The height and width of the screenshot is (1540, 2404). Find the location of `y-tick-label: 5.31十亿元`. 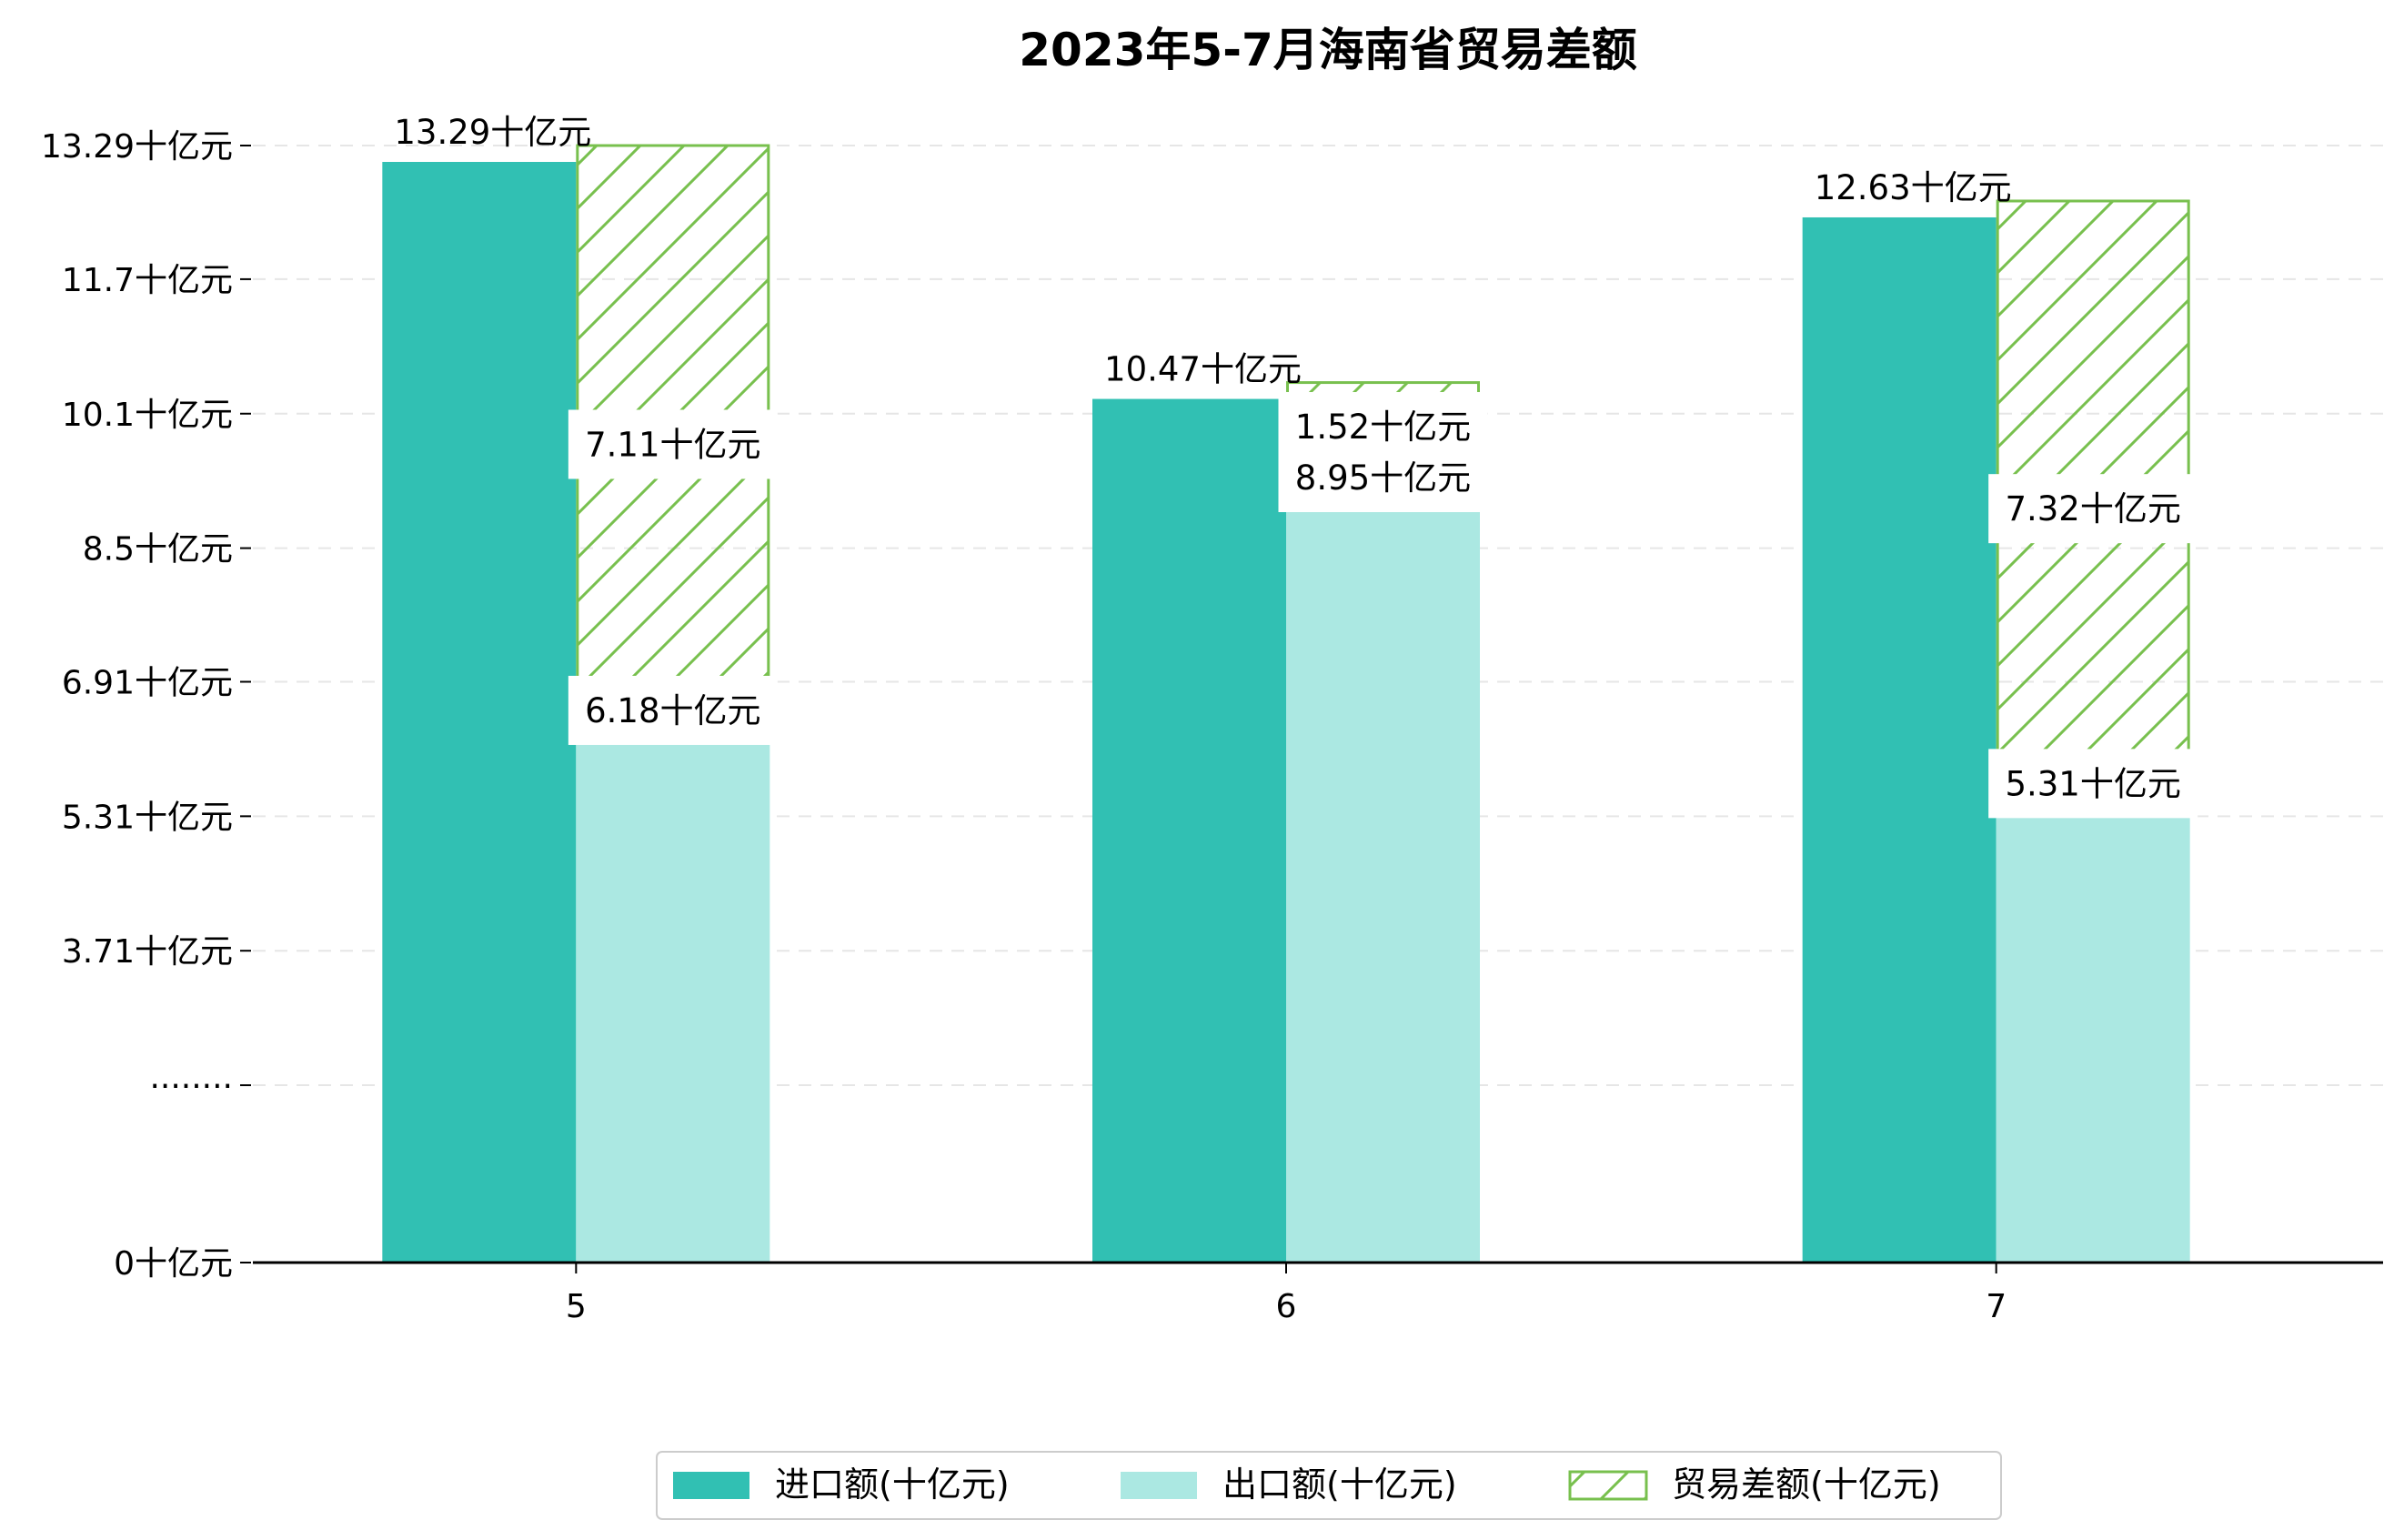

y-tick-label: 5.31十亿元 is located at coordinates (147, 817).